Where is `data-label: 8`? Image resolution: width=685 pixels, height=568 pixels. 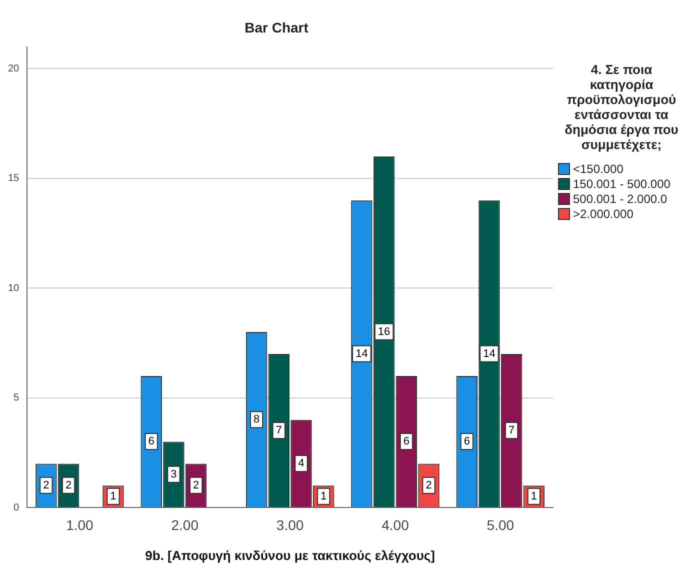 data-label: 8 is located at coordinates (256, 420).